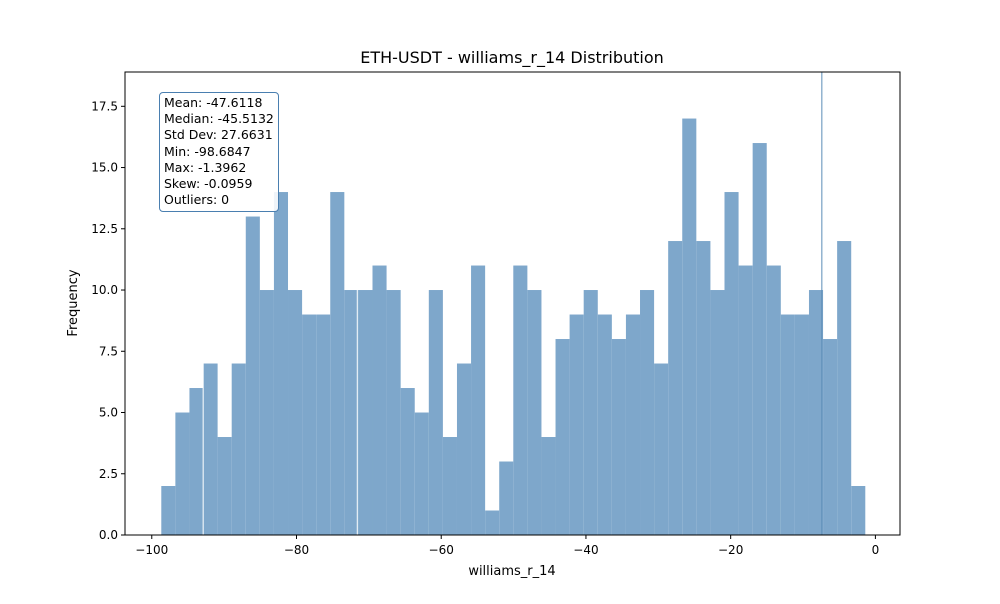  Describe the element at coordinates (219, 119) in the screenshot. I see `stat-median: Median: -45.5132` at that location.